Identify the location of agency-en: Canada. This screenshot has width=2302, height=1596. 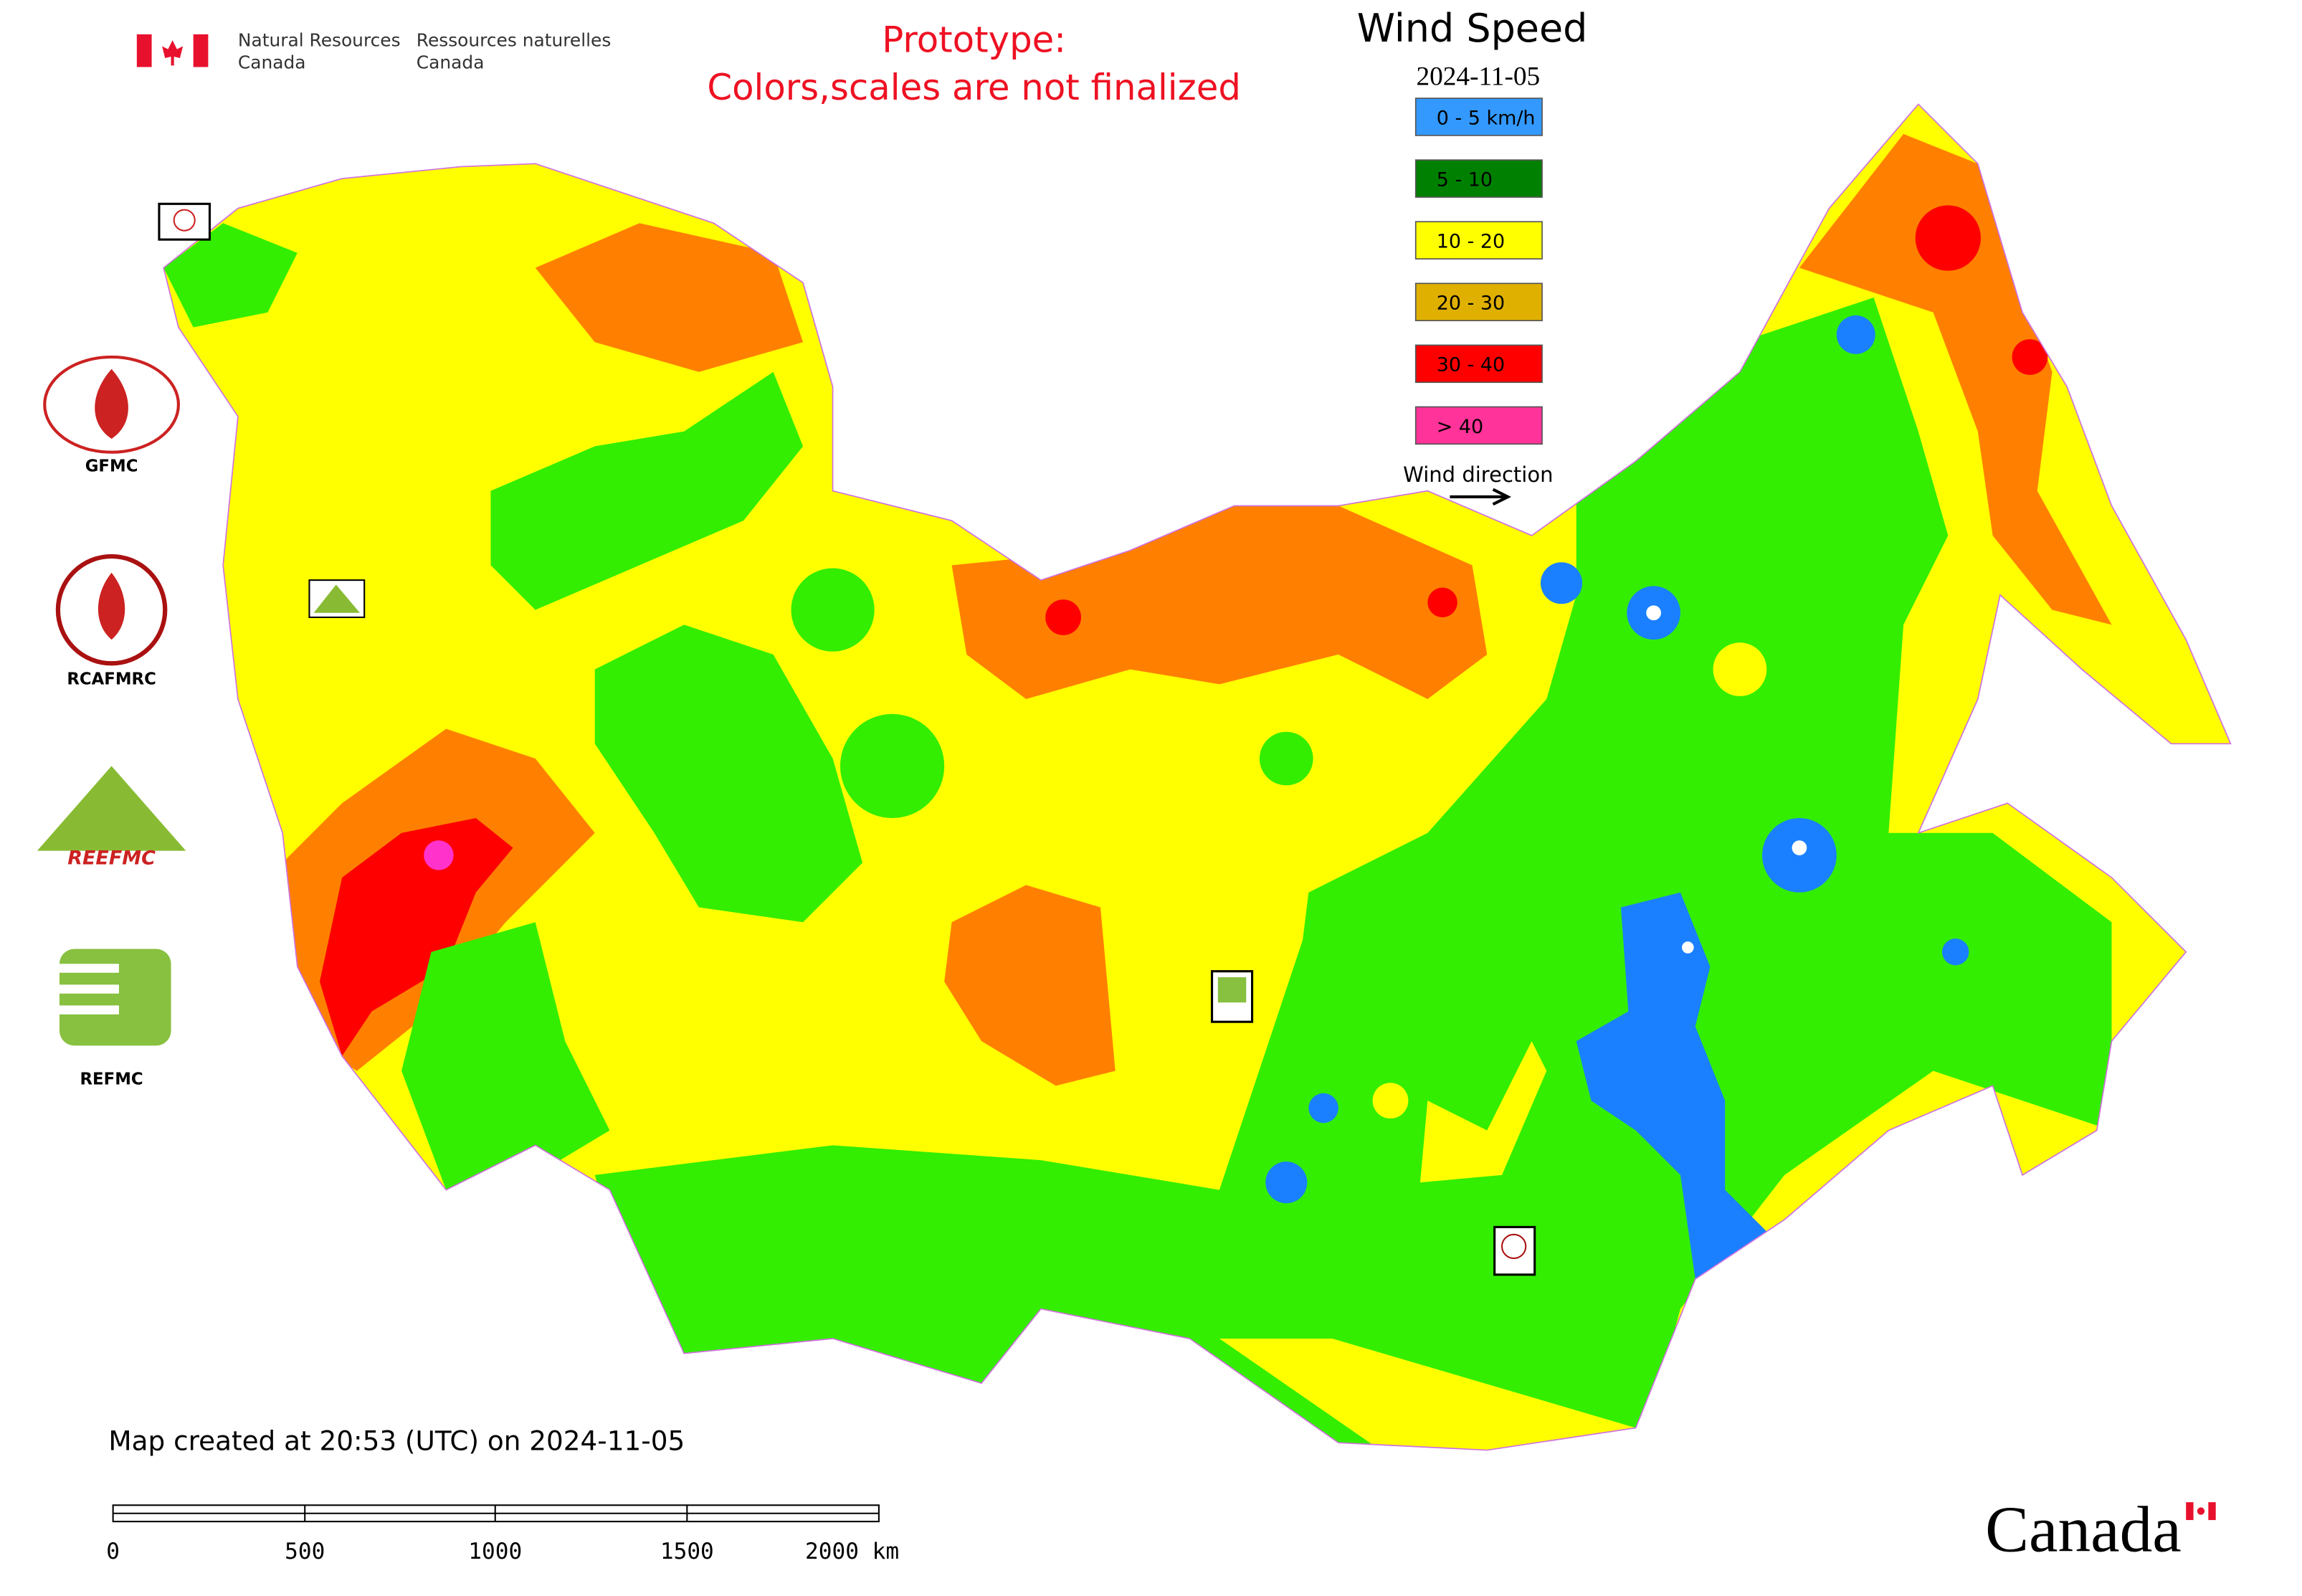
(272, 62).